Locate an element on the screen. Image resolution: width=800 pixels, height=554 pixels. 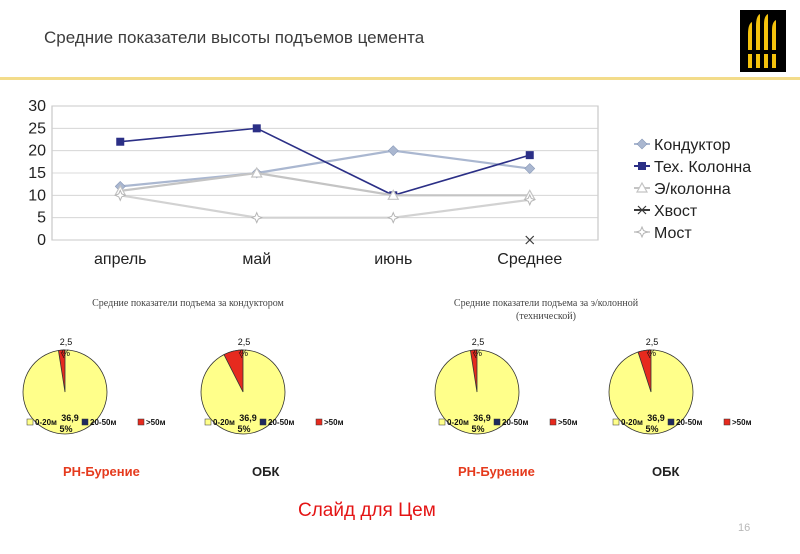
x-tick-label: Среднее is located at coordinates (529, 259).